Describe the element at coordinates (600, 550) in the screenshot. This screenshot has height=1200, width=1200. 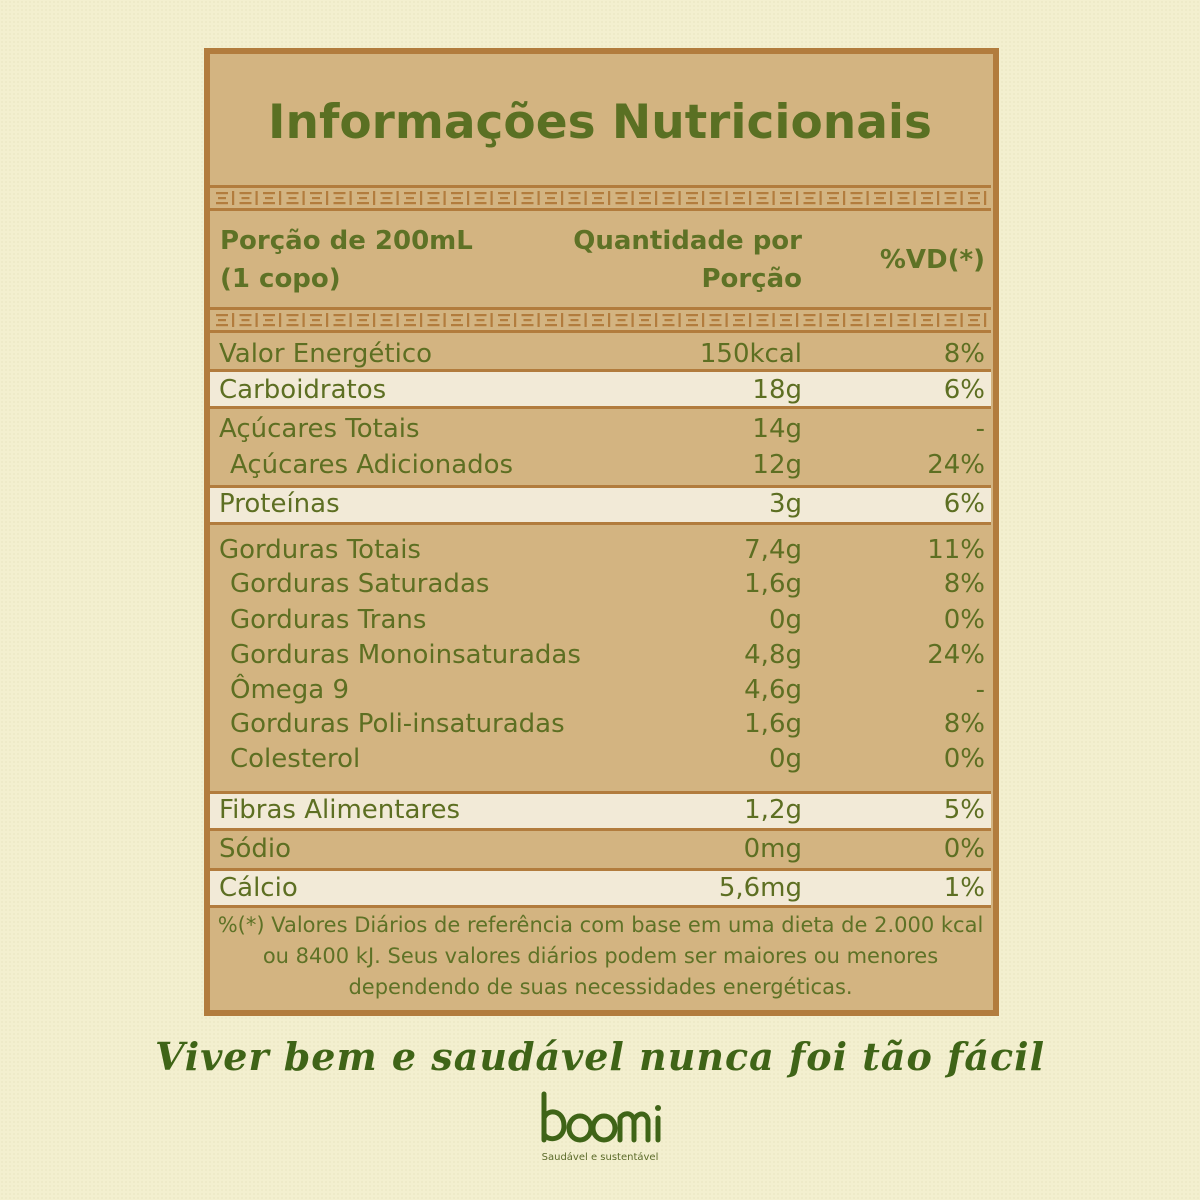
I see `table-row: Gorduras Totais 7,4g 11%` at that location.